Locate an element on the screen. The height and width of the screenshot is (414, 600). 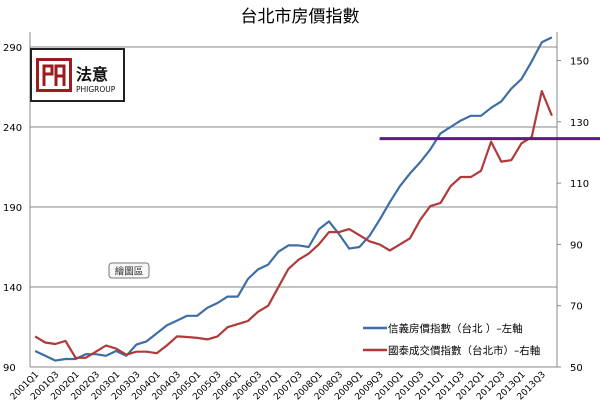
chart-title: 台北市房價指數 is located at coordinates (300, 17).